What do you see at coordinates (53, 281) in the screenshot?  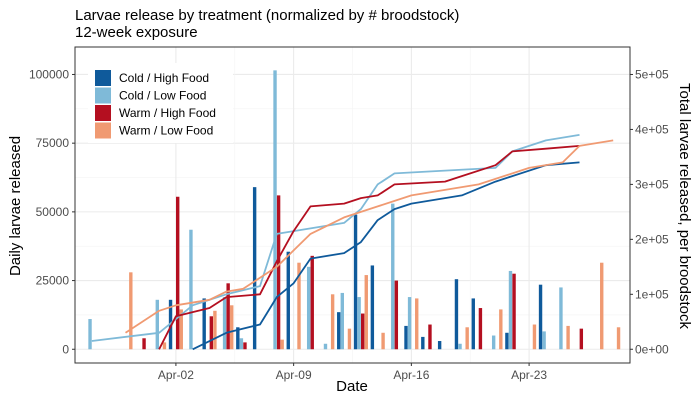 I see `y-tick-label: 25000` at bounding box center [53, 281].